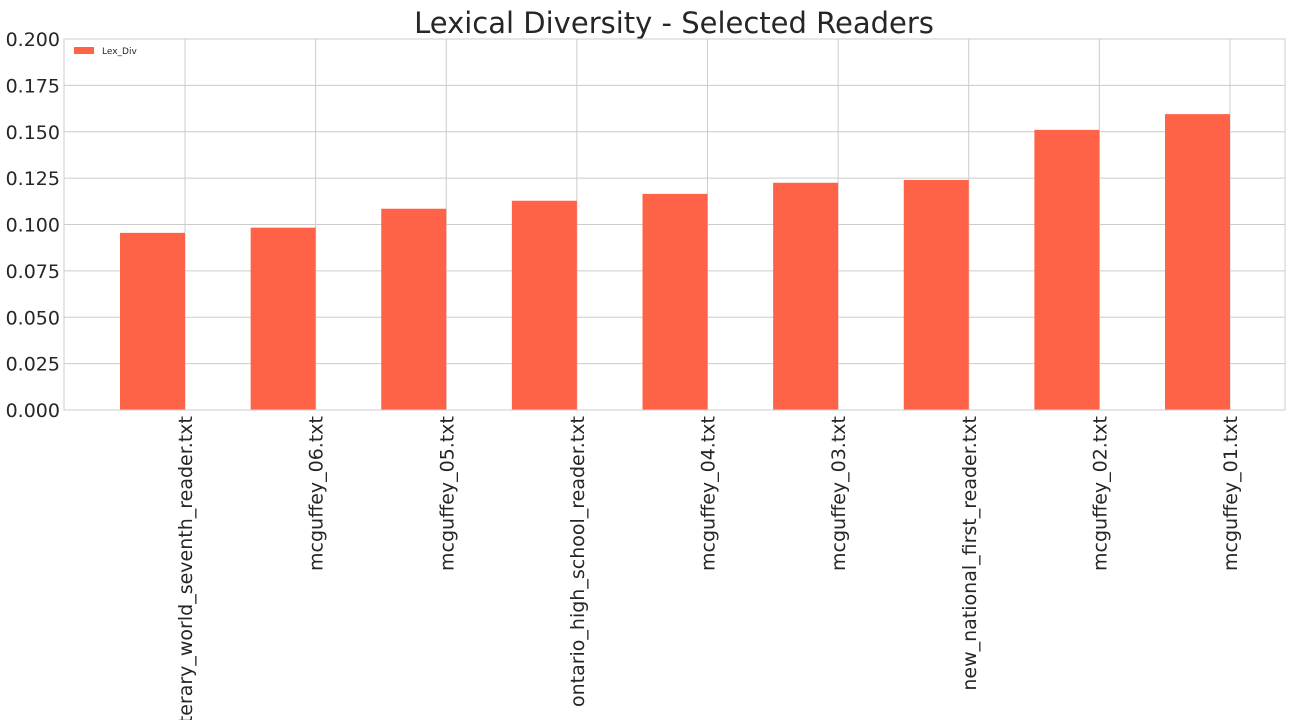 The image size is (1296, 720). What do you see at coordinates (1067, 269) in the screenshot?
I see `bar-mcguffey-02-txt` at bounding box center [1067, 269].